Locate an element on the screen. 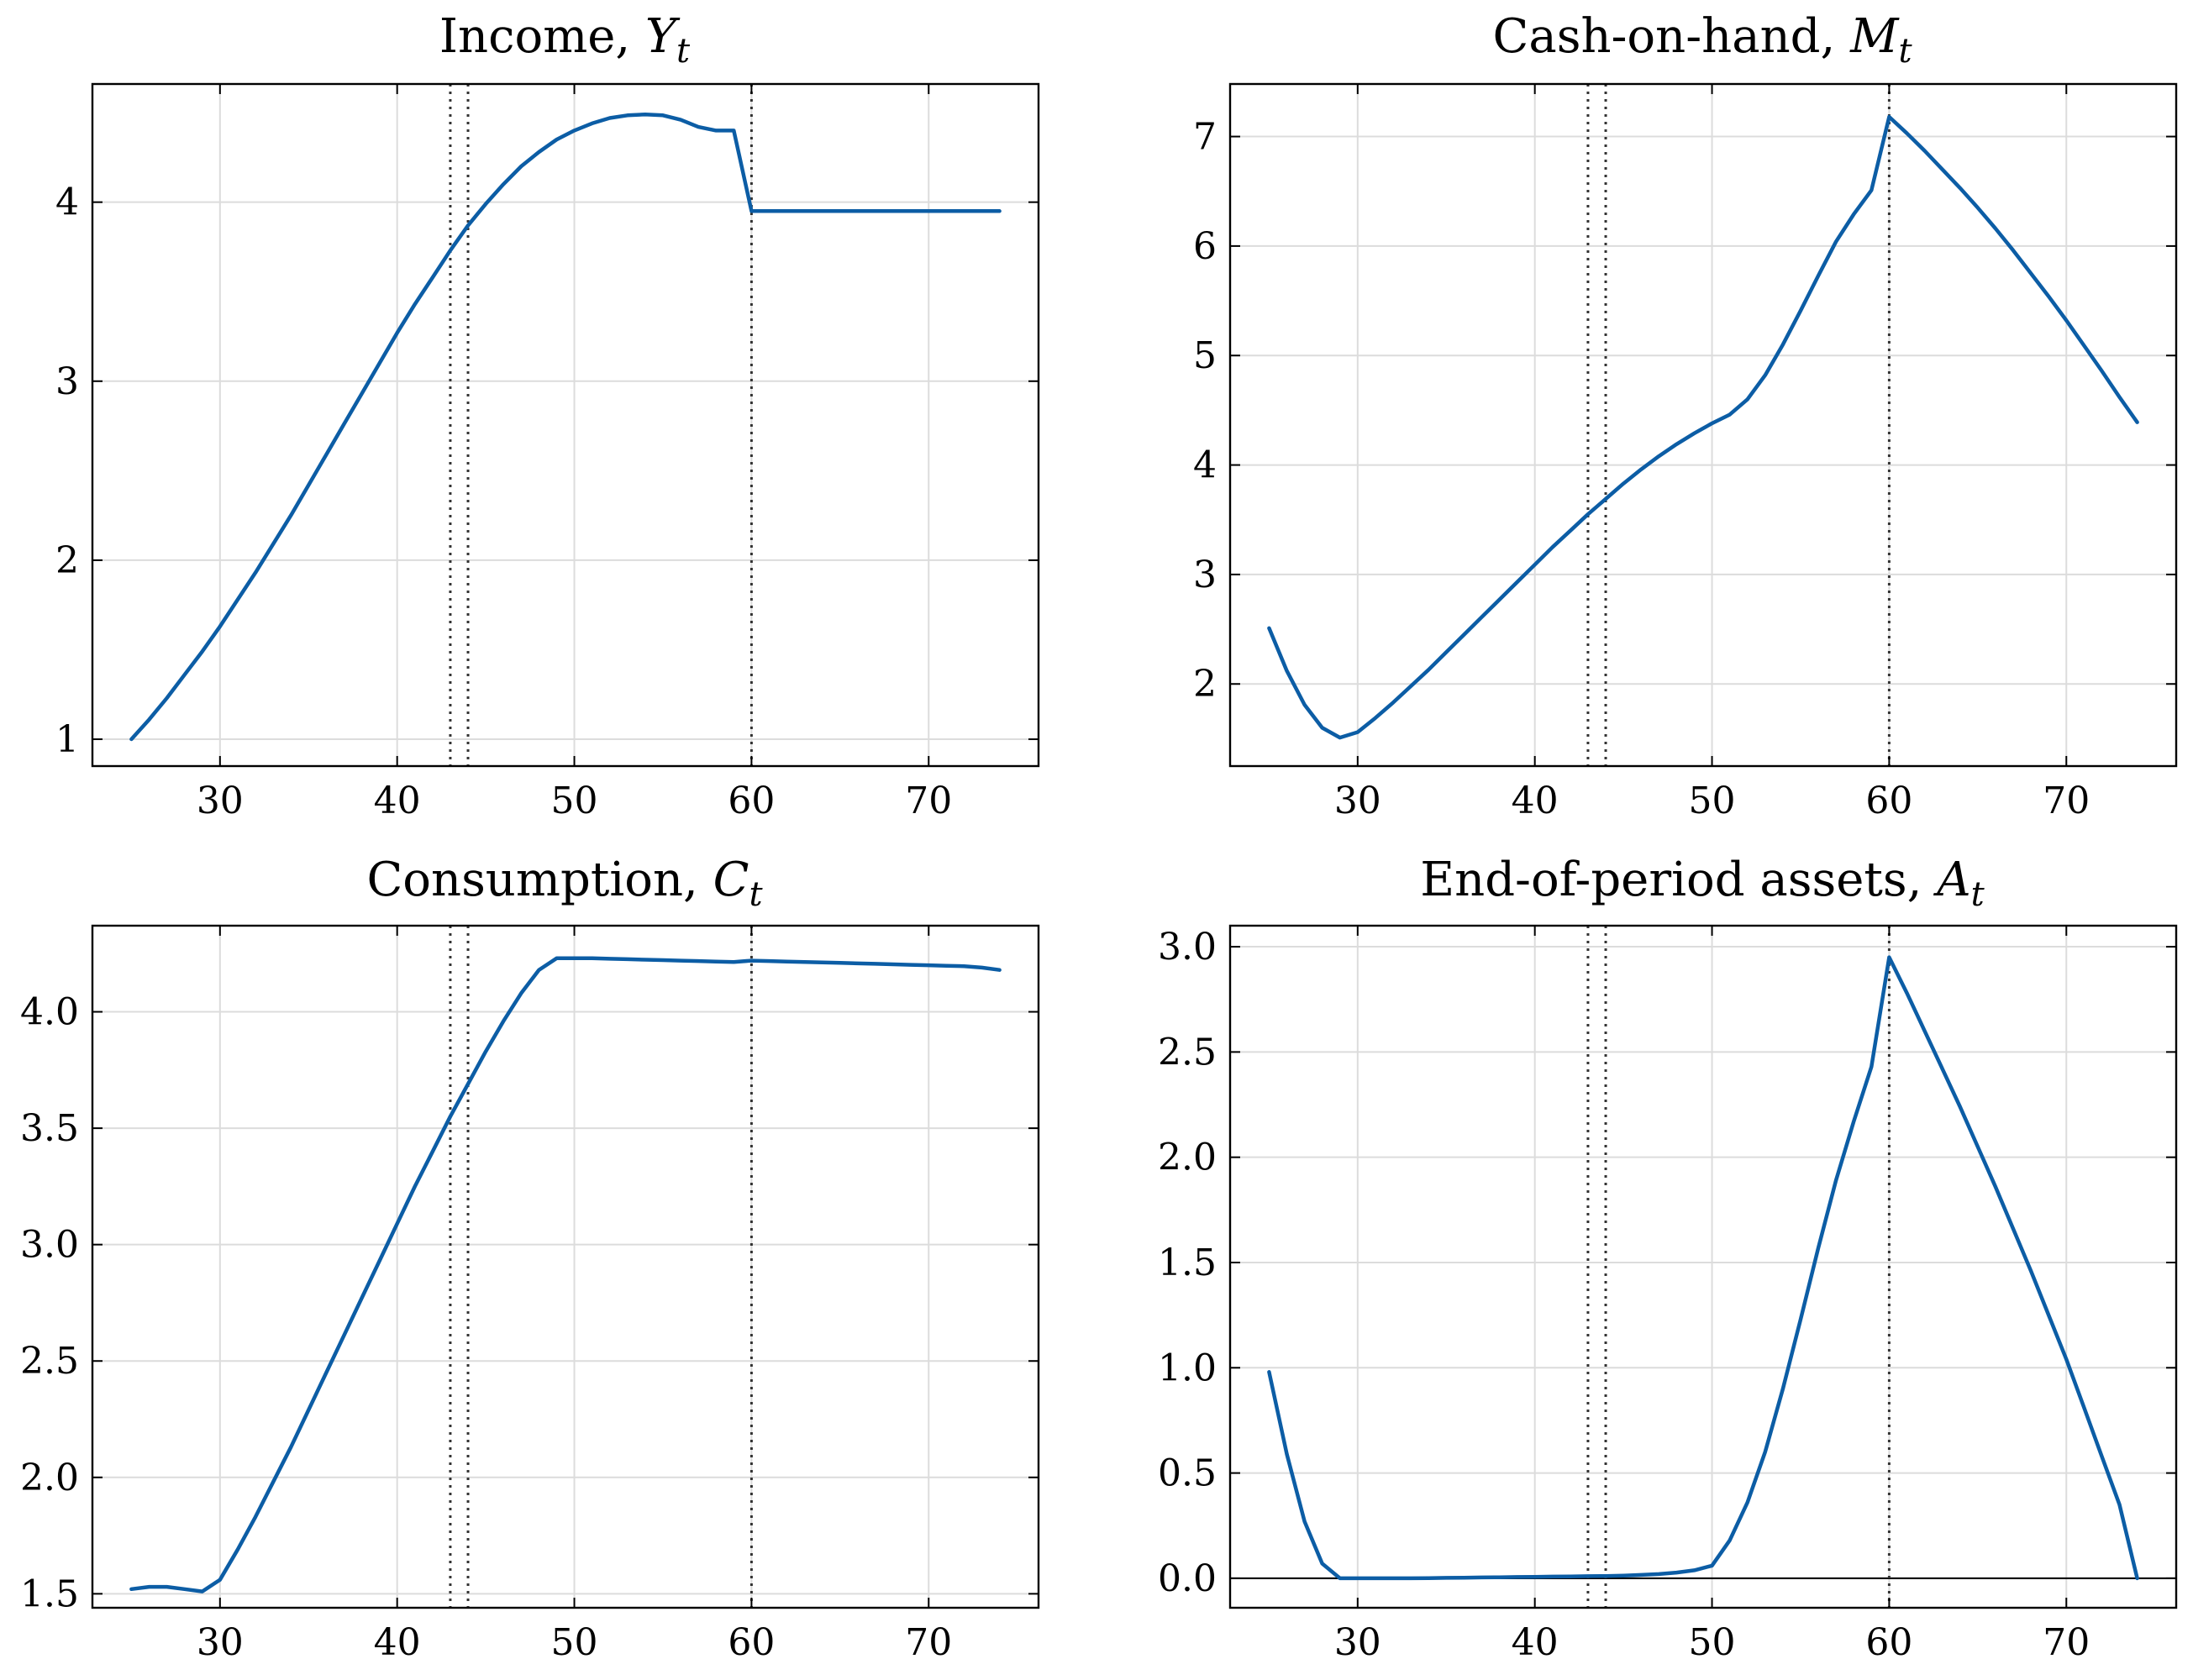 Image resolution: width=2193 pixels, height=1680 pixels. y-tick-label: 6 is located at coordinates (1205, 246).